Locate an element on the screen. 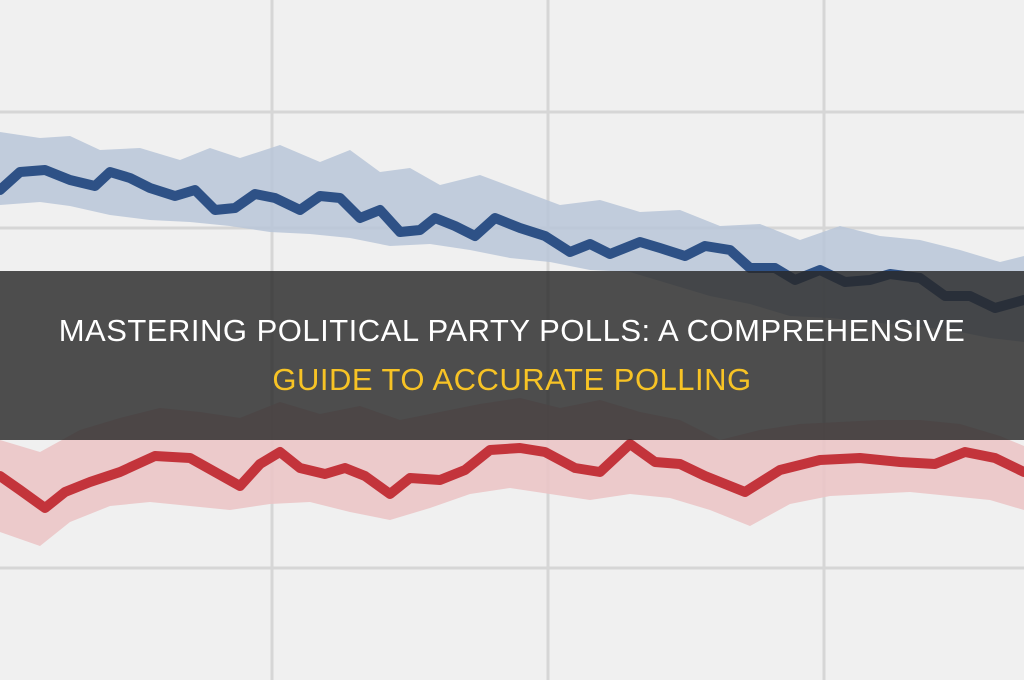 This screenshot has height=680, width=1024. red-series-line is located at coordinates (512, 476).